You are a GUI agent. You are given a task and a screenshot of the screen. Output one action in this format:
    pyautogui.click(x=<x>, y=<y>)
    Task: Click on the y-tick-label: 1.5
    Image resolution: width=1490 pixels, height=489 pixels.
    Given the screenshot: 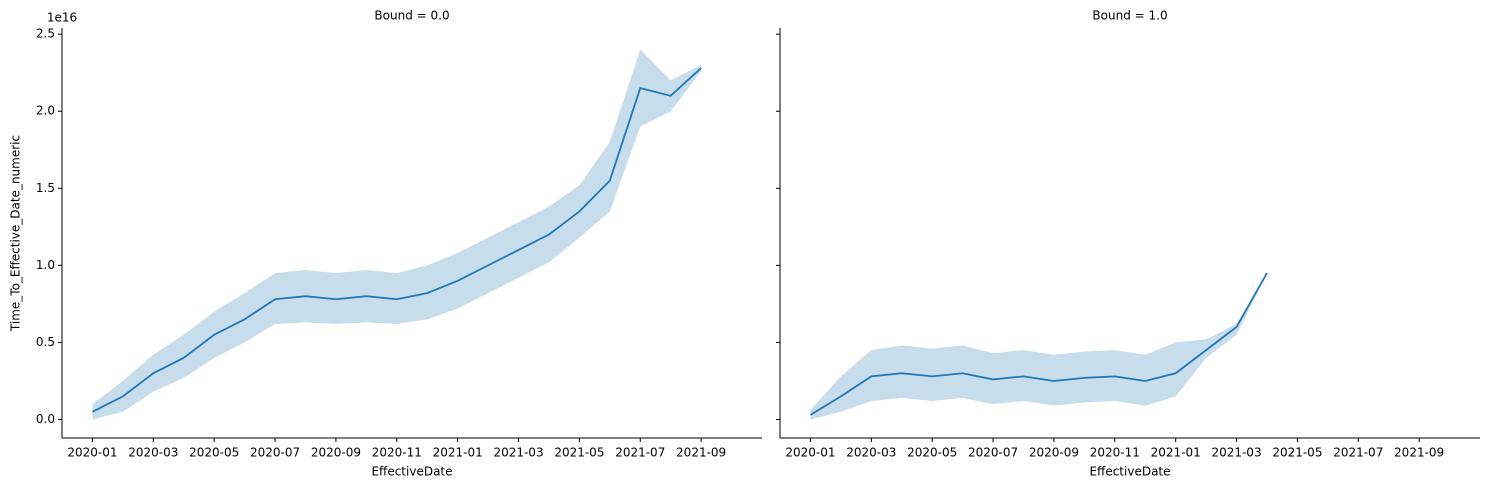 What is the action you would take?
    pyautogui.click(x=45, y=188)
    